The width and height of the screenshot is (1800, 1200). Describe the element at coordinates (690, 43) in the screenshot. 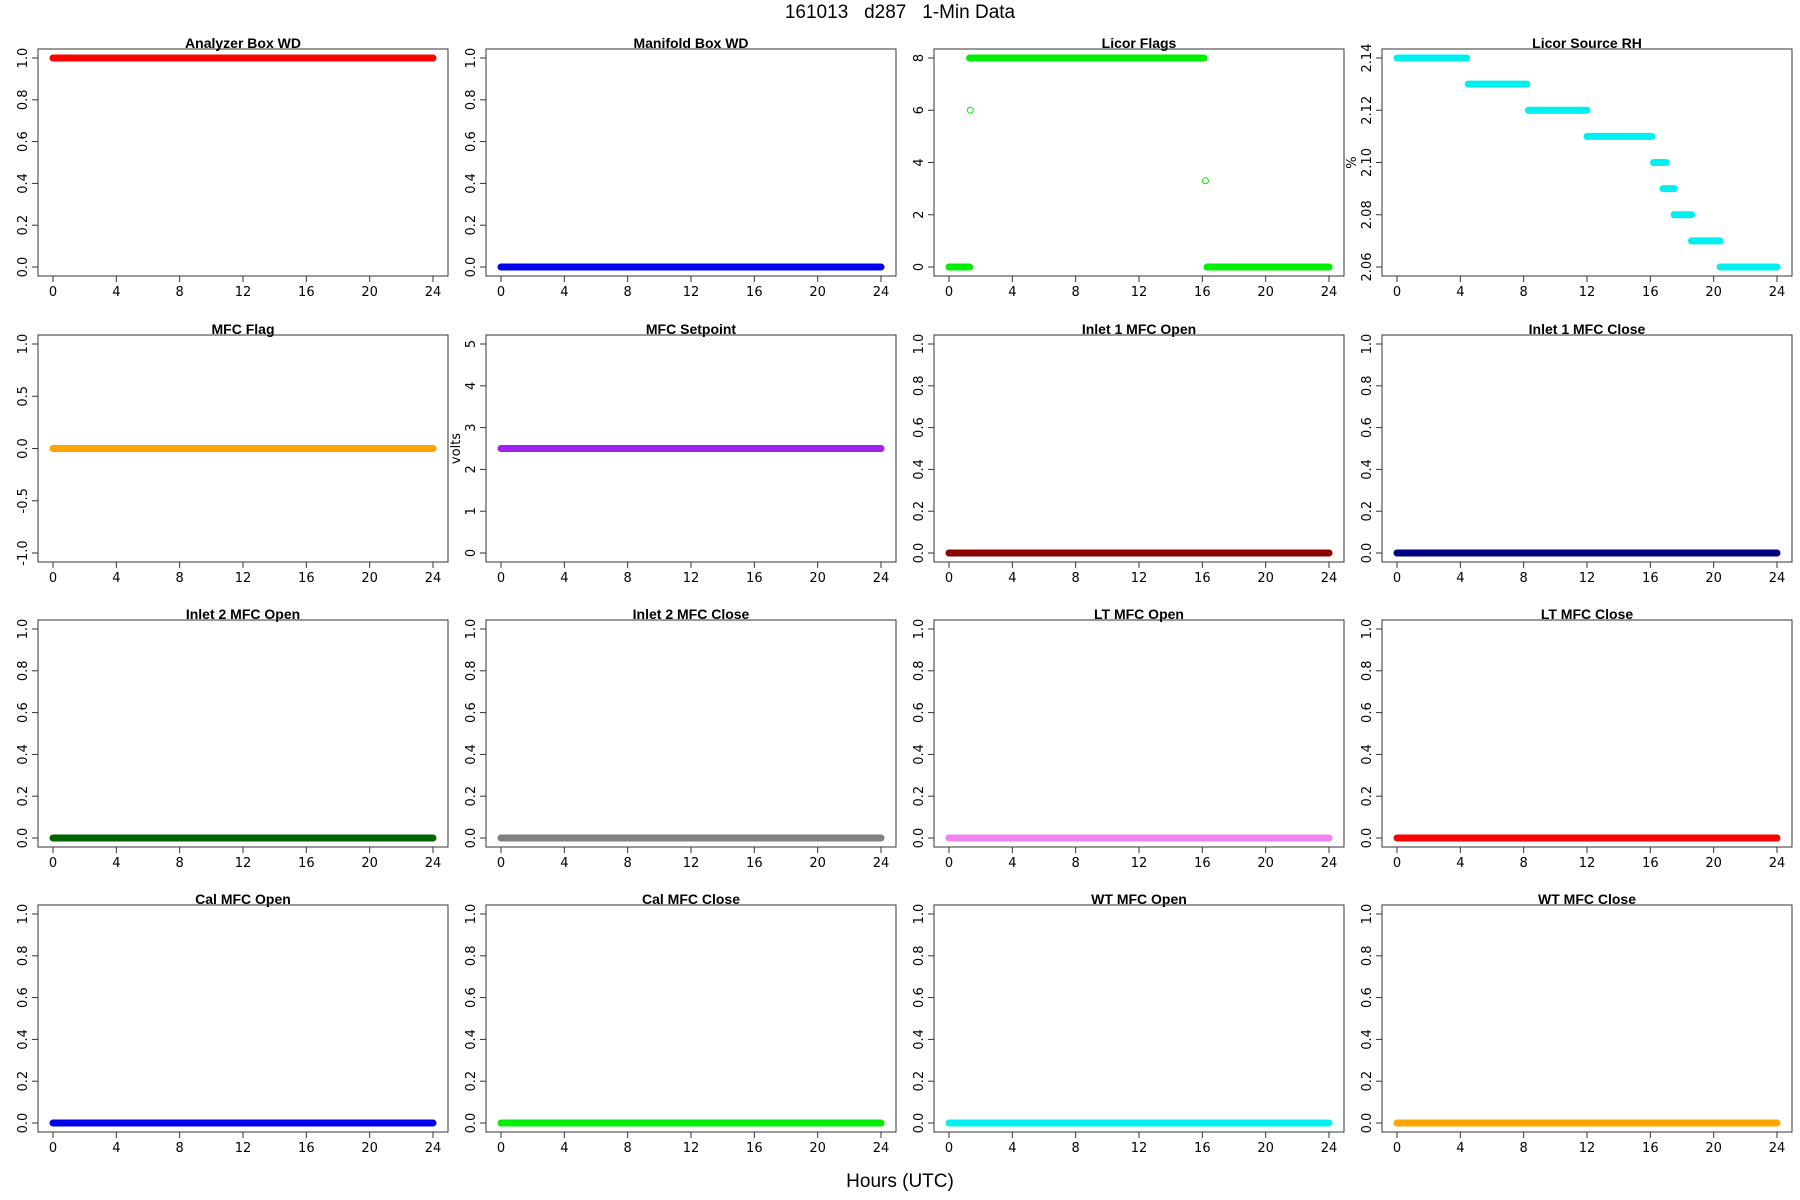

I see `panel-title: Manifold Box WD` at that location.